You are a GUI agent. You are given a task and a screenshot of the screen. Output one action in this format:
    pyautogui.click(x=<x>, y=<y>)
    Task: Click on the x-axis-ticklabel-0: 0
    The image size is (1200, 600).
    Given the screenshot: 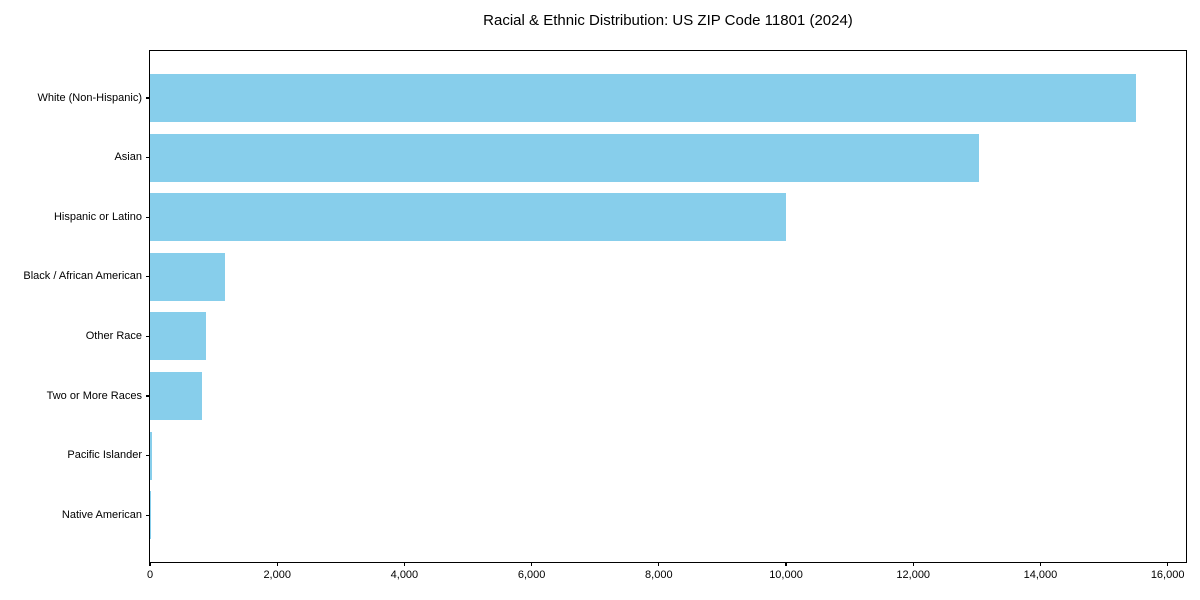 What is the action you would take?
    pyautogui.click(x=150, y=575)
    